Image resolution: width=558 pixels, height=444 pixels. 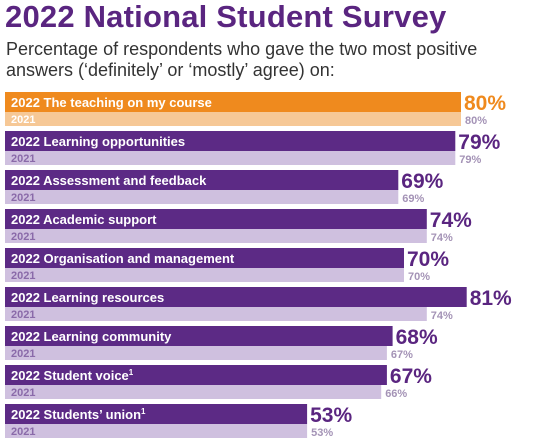 What do you see at coordinates (139, 258) in the screenshot?
I see `category-name: Organisation and management` at bounding box center [139, 258].